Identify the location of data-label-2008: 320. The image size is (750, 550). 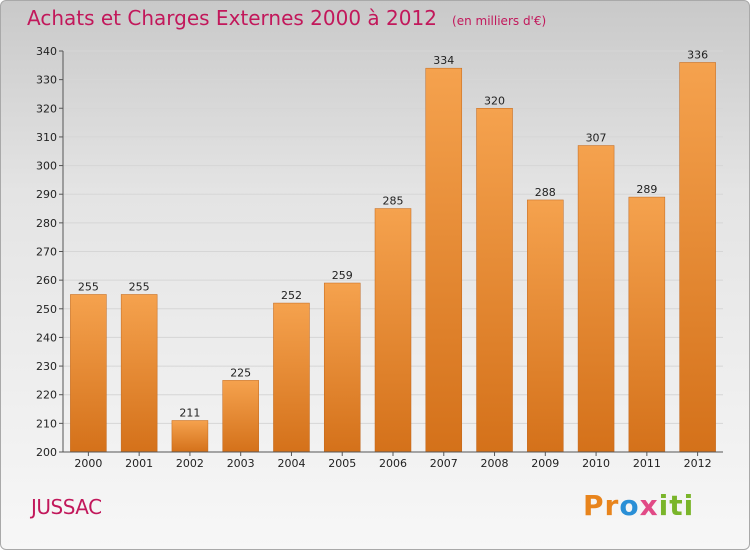
(494, 100).